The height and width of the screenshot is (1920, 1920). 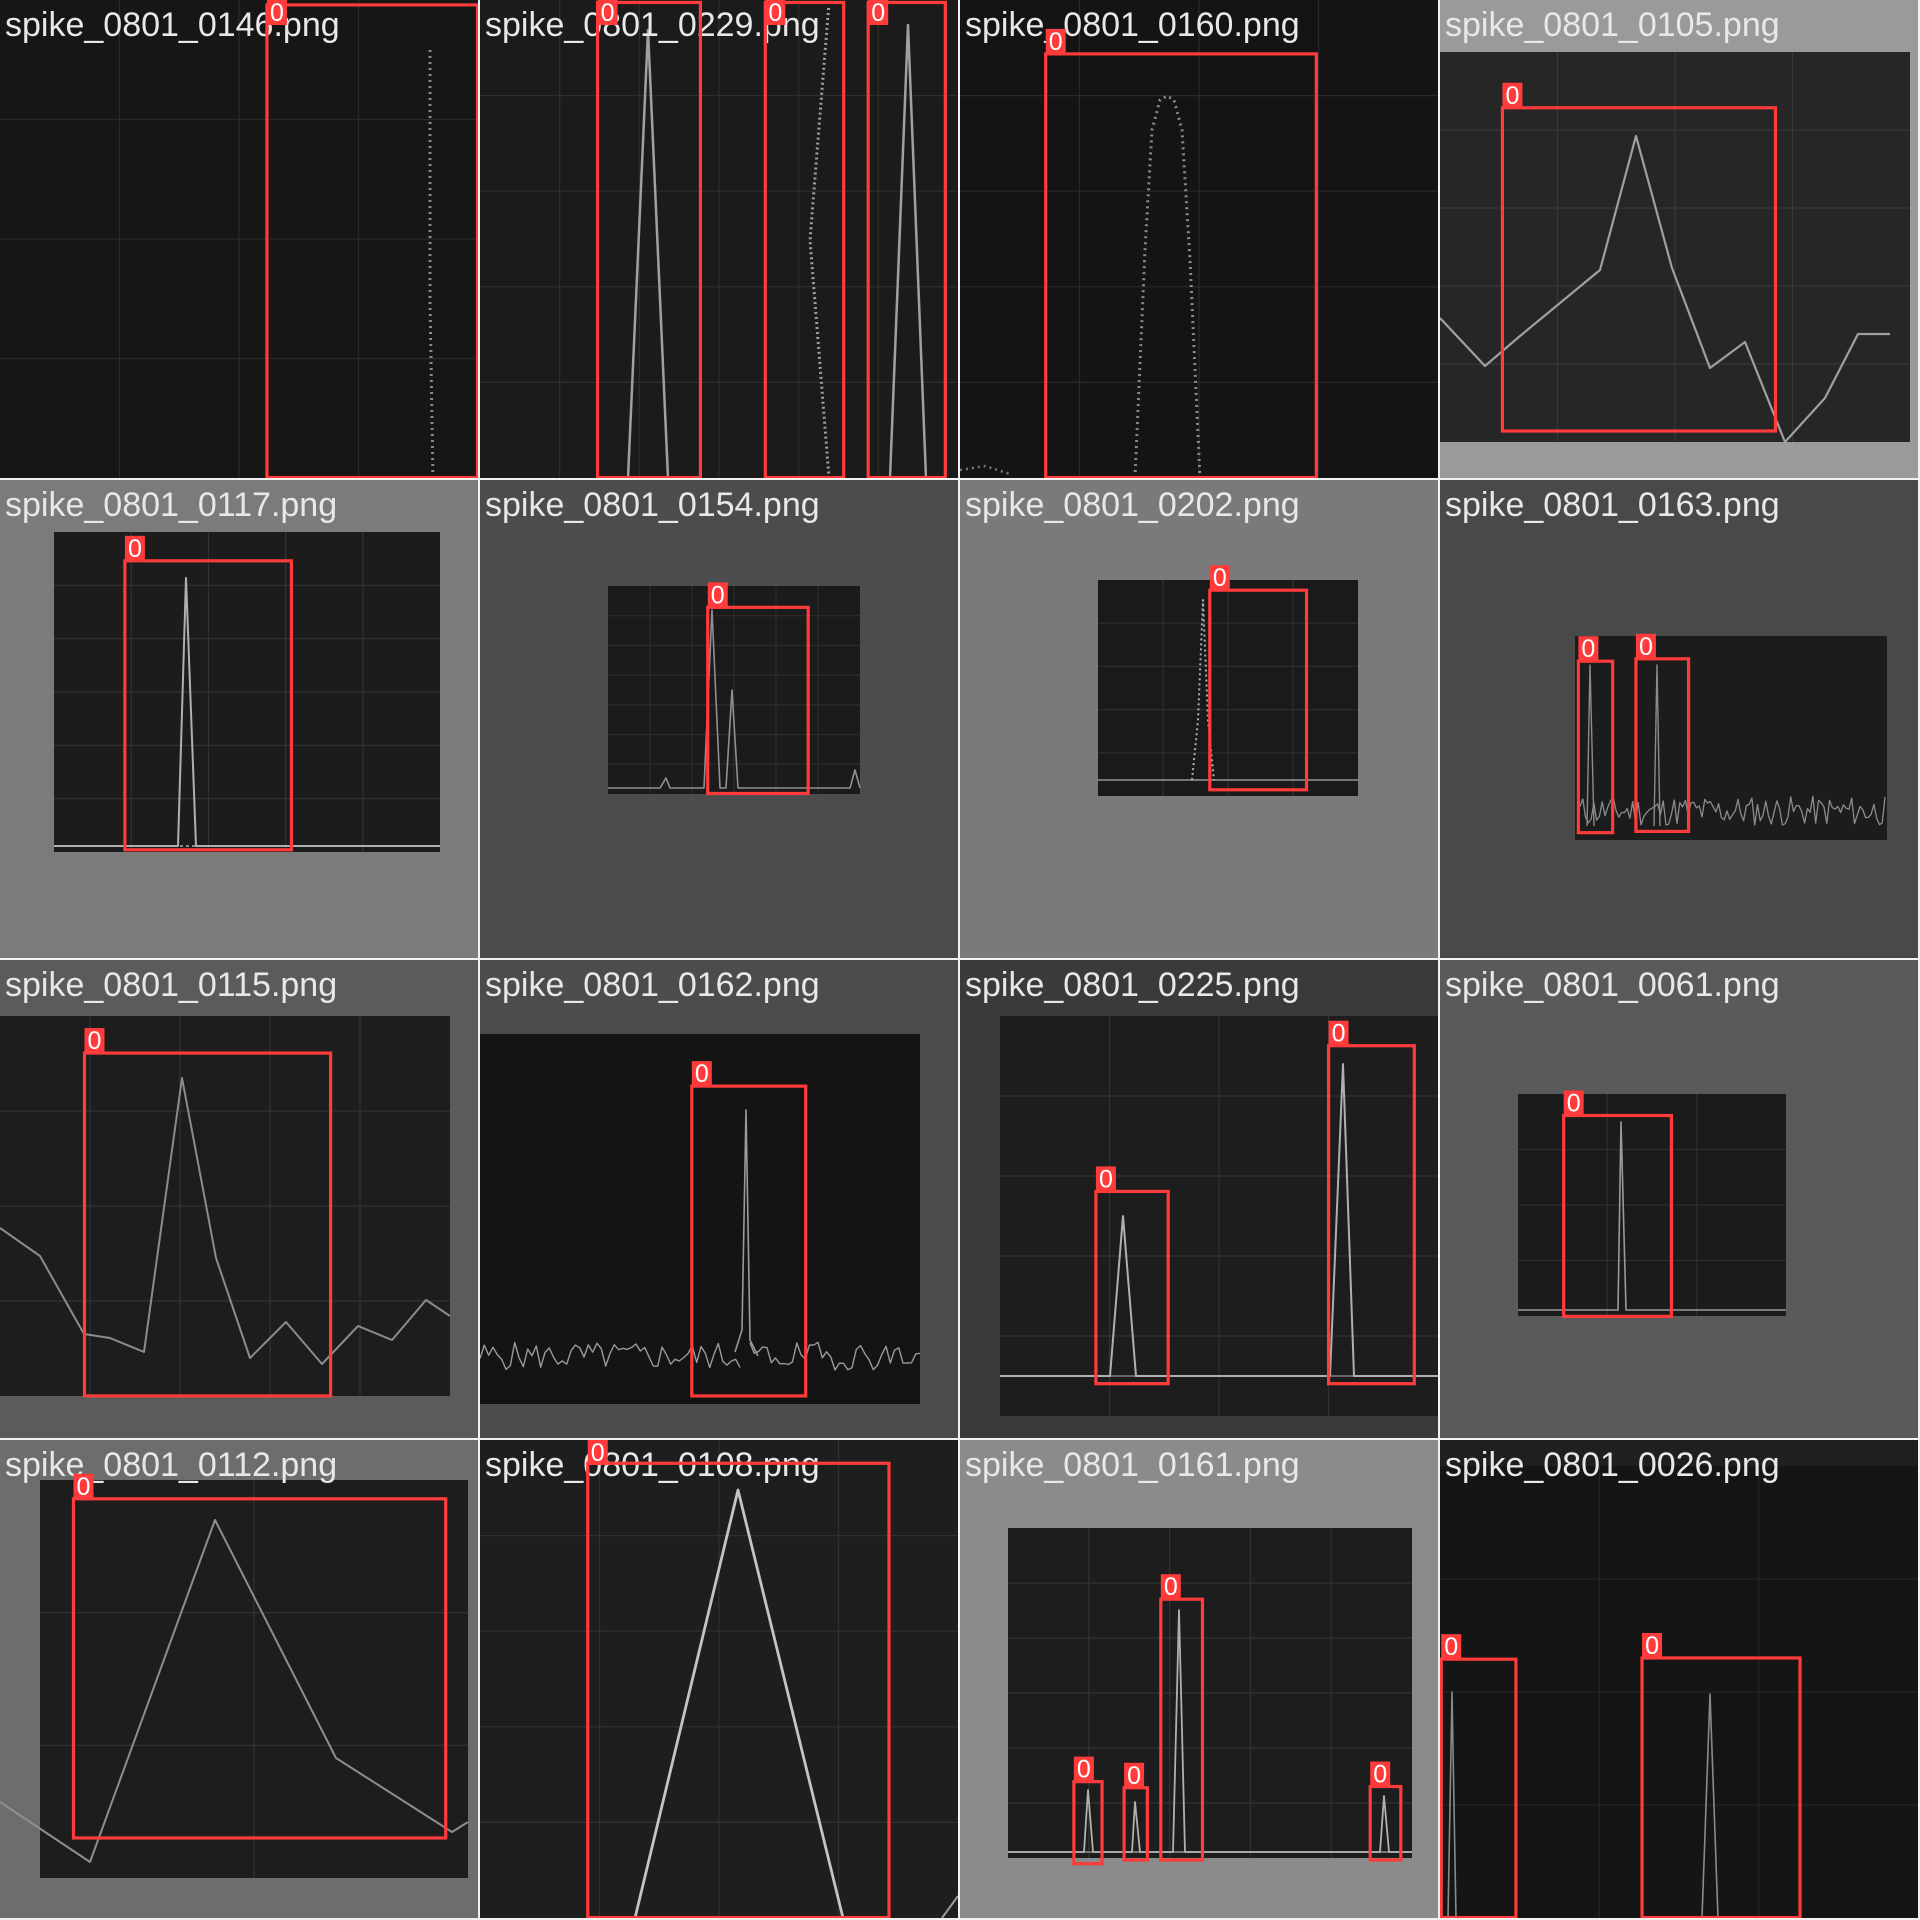 I want to click on mosaic-tile: spike_0801_0146.png 0, so click(x=239, y=239).